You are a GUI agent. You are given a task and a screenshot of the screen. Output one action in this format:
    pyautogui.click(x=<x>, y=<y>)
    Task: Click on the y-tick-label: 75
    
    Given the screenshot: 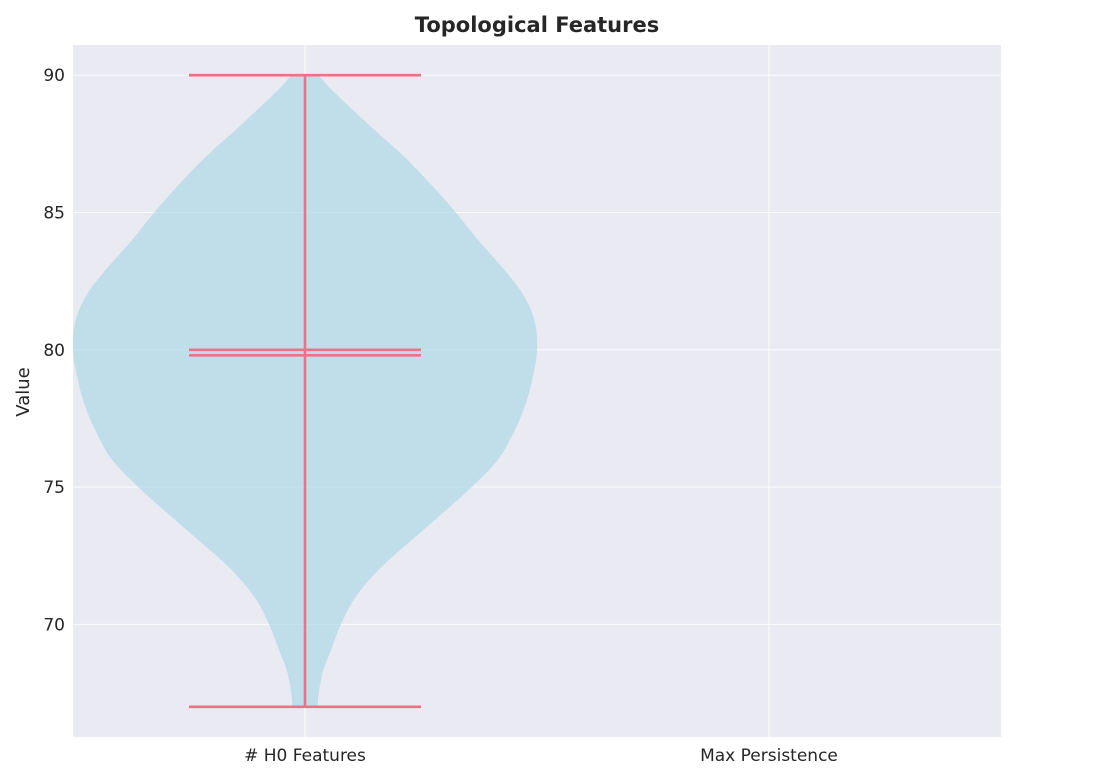 What is the action you would take?
    pyautogui.click(x=54, y=488)
    